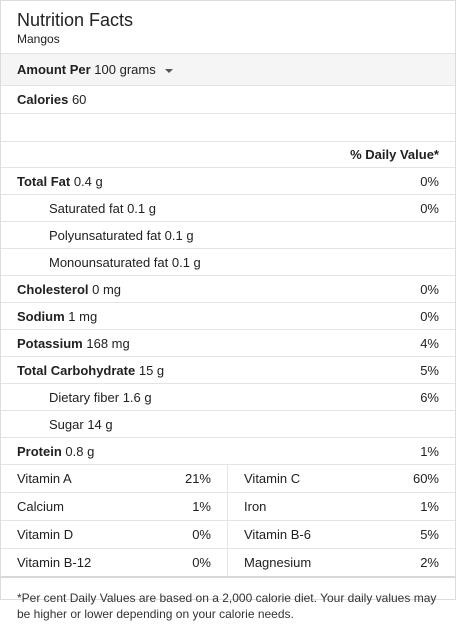 The height and width of the screenshot is (638, 456). What do you see at coordinates (429, 451) in the screenshot?
I see `nutrient-dv: 1%` at bounding box center [429, 451].